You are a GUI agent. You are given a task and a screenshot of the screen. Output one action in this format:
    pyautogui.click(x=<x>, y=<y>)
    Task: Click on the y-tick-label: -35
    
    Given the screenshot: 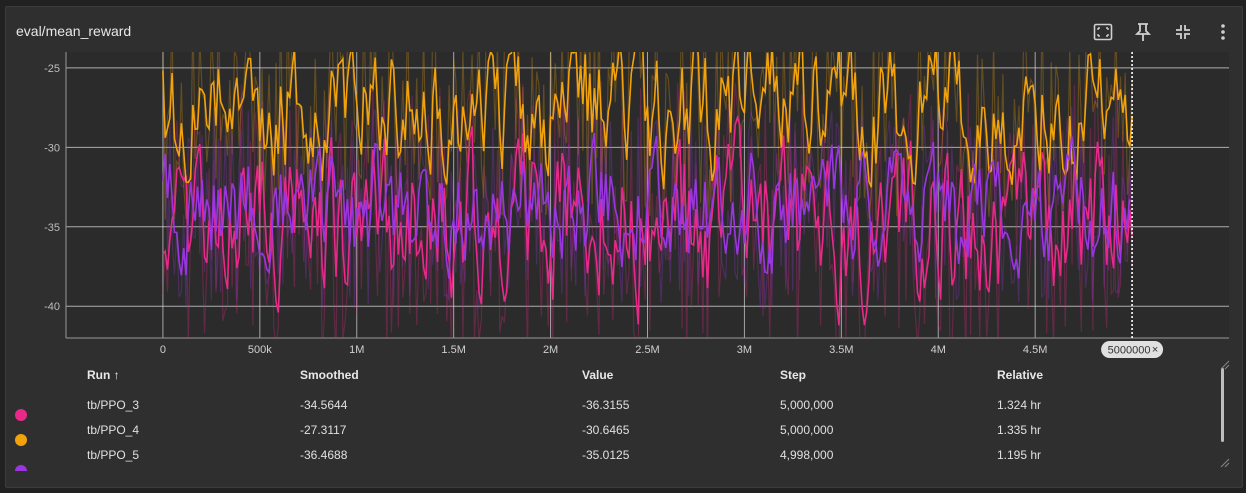 What is the action you would take?
    pyautogui.click(x=52, y=228)
    